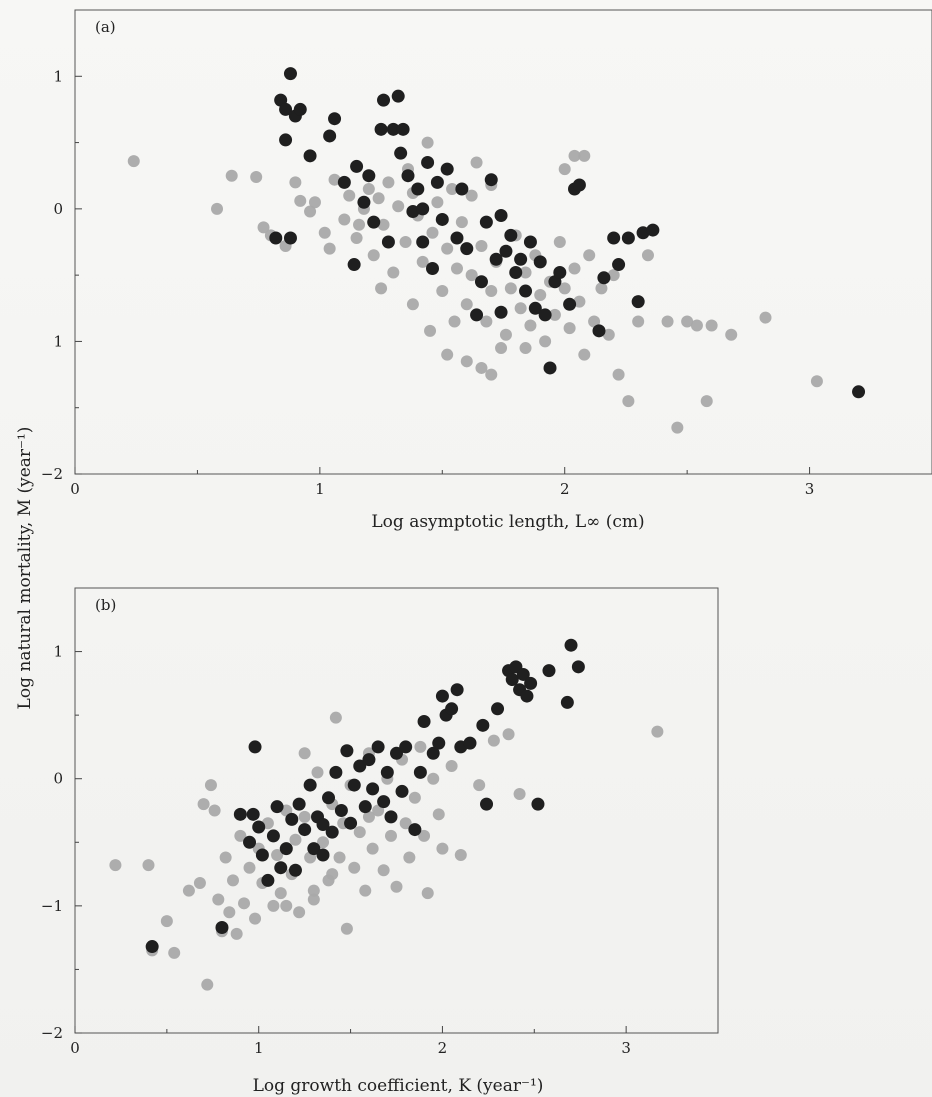 Image resolution: width=932 pixels, height=1097 pixels. I want to click on y-tick-label: 1, so click(58, 76).